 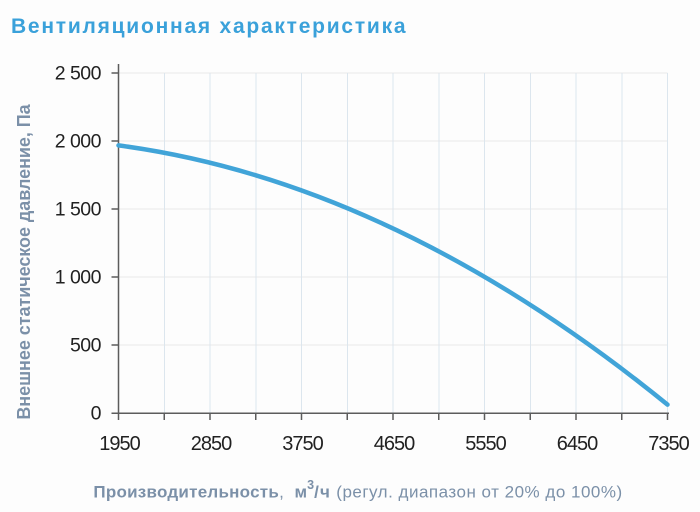 I want to click on svg-text: 2850, so click(x=211, y=444).